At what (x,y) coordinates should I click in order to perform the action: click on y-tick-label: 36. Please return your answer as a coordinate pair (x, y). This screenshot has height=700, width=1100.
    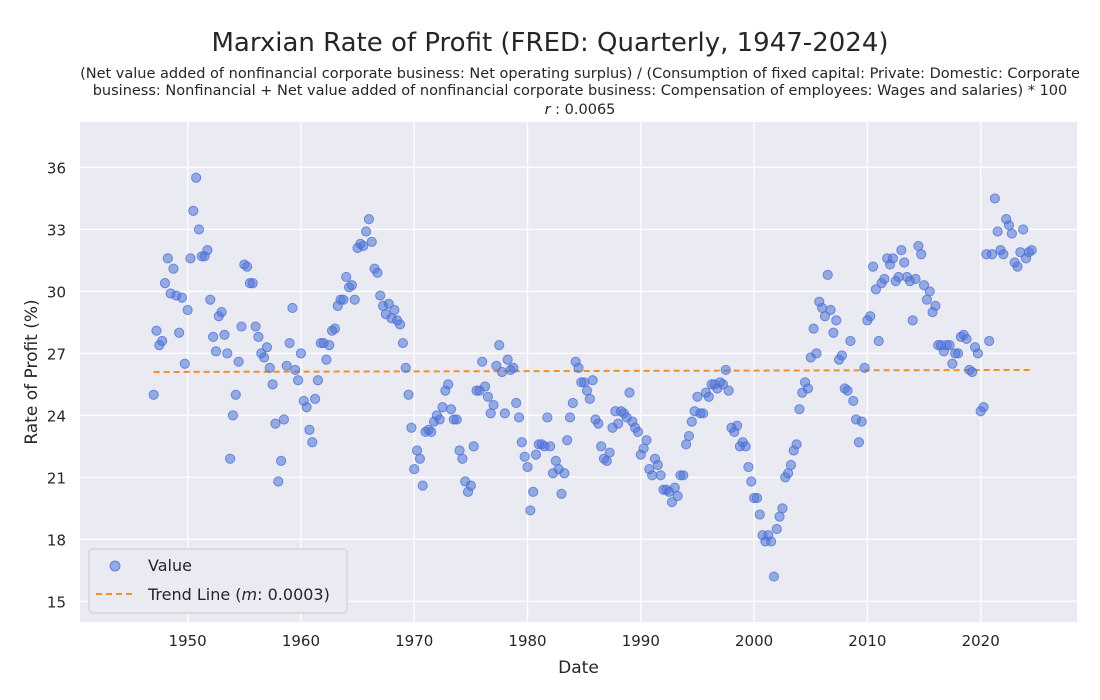
    Looking at the image, I should click on (56, 168).